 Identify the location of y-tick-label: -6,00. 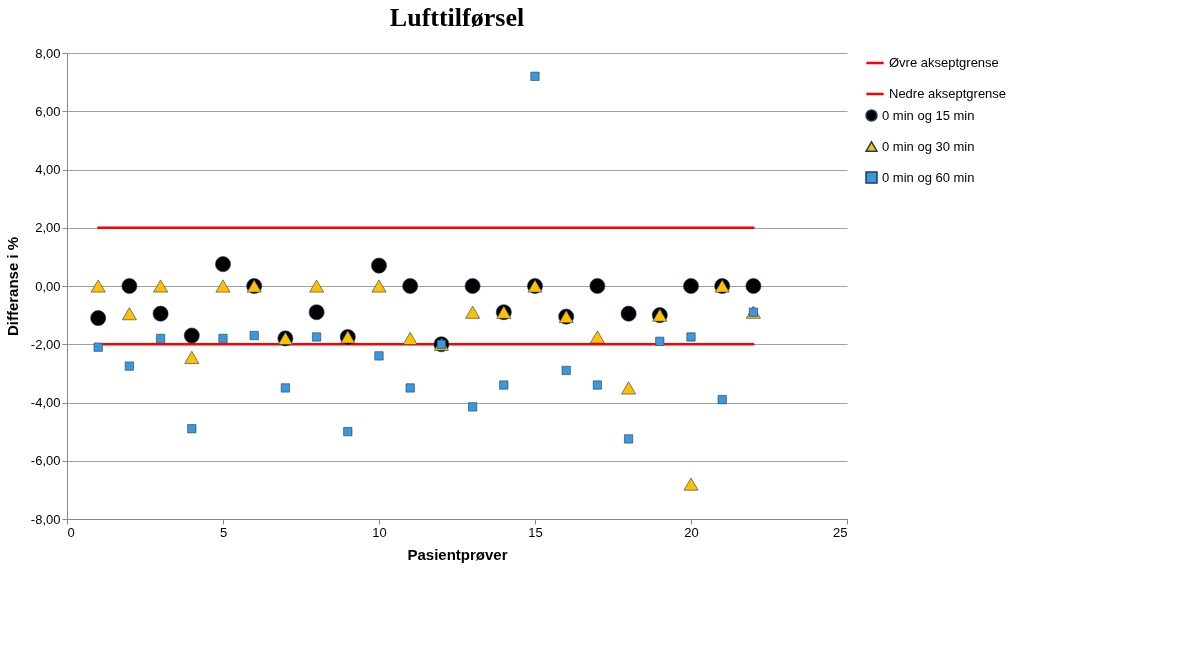
(45, 461).